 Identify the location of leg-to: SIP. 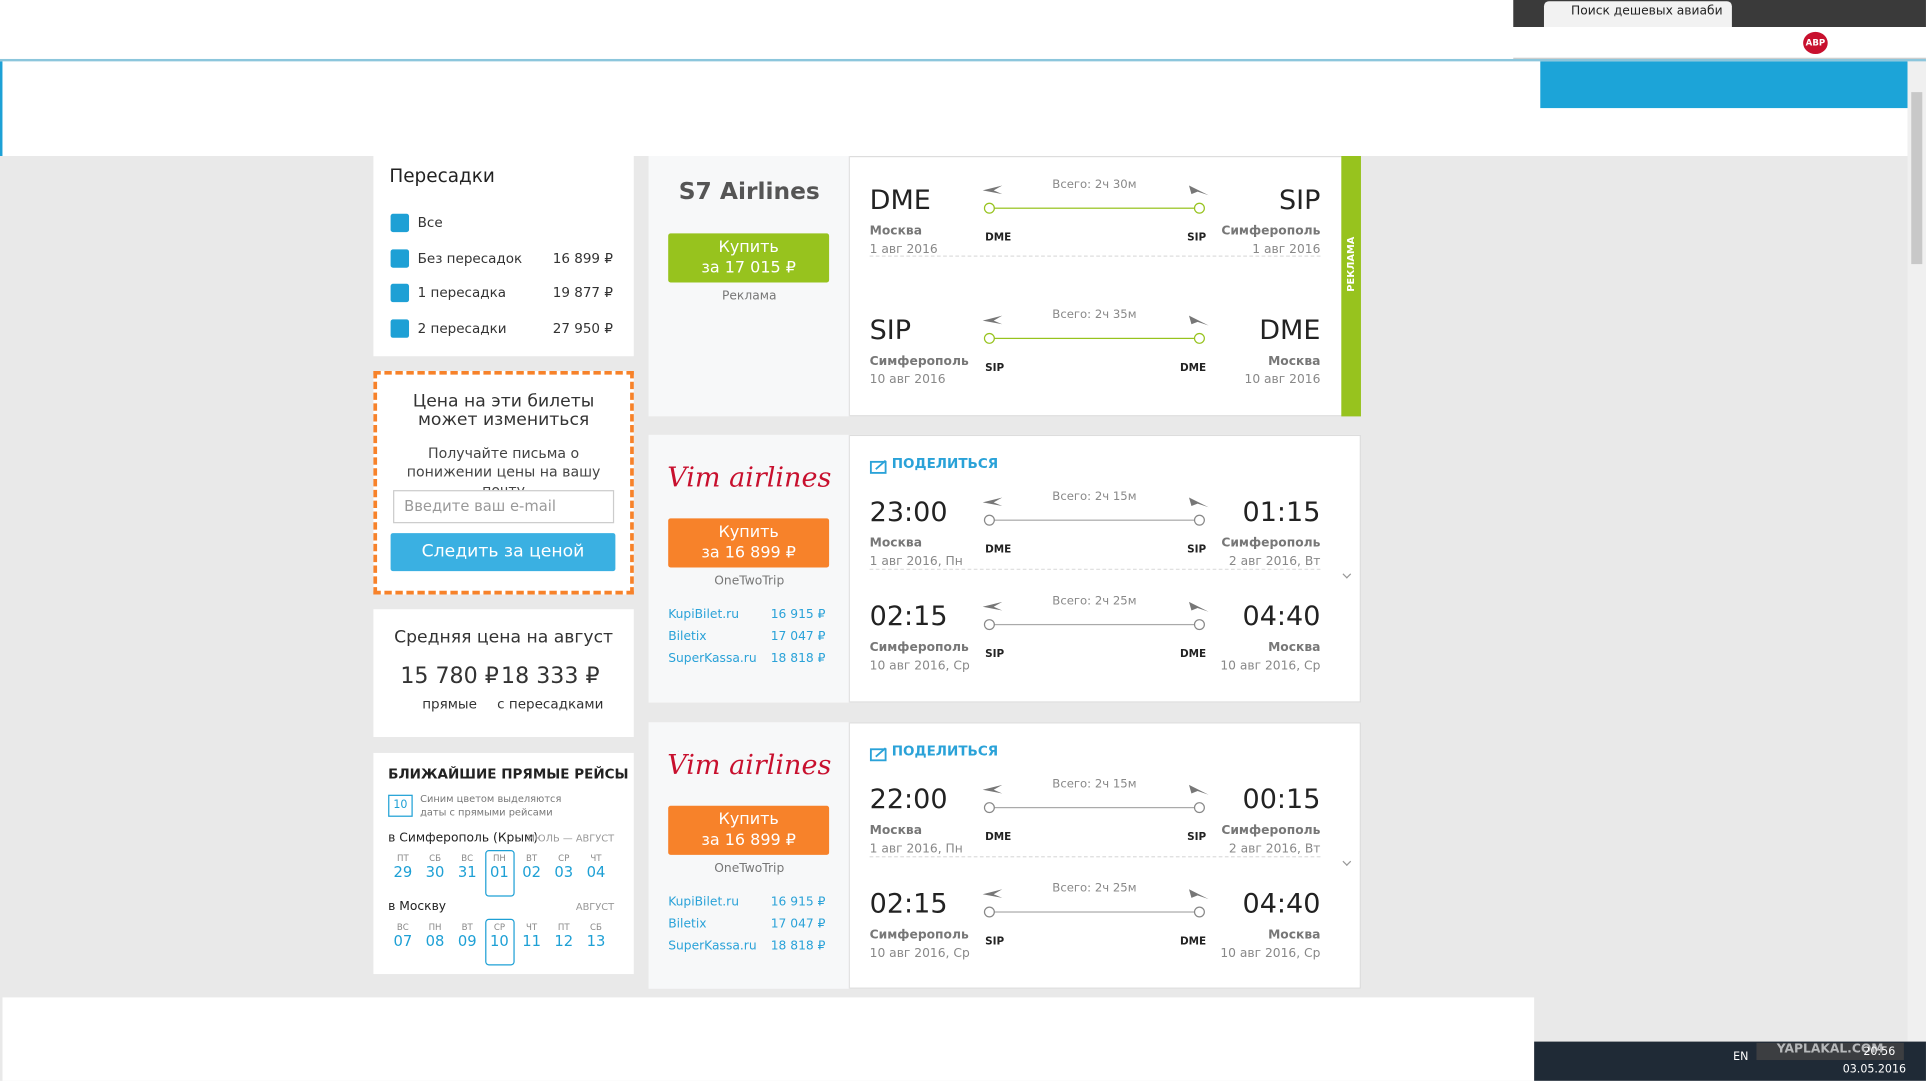
(1299, 201).